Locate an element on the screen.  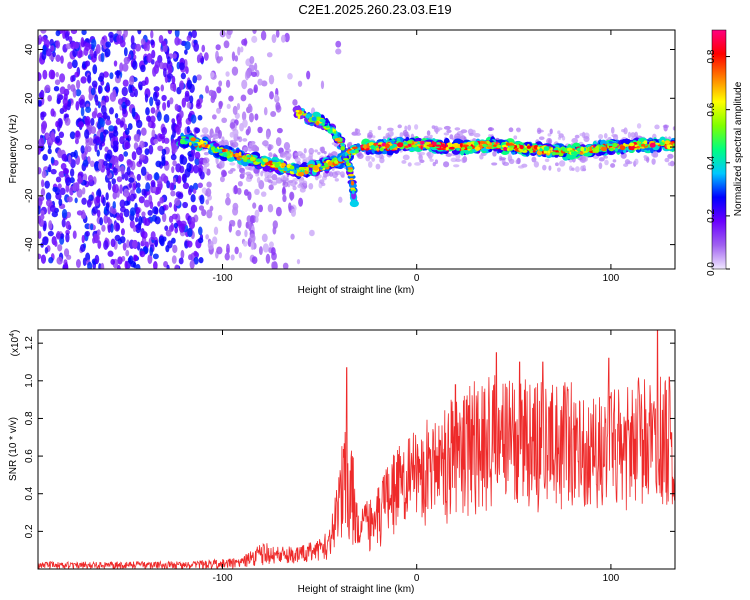
y-tick-label: 0.8 is located at coordinates (29, 418).